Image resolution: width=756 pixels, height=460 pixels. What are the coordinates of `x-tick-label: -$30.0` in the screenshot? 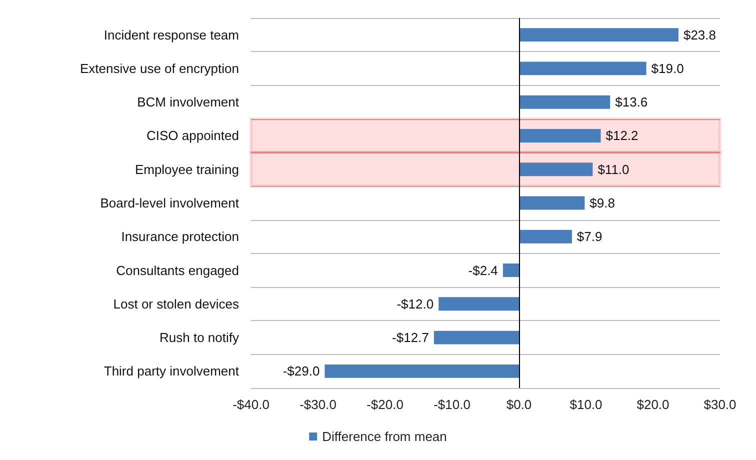 It's located at (318, 404).